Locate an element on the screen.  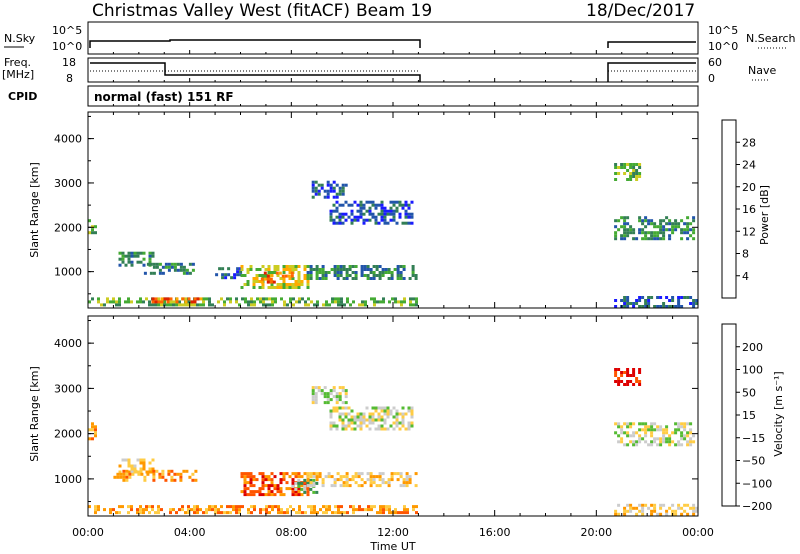
nave-ytick-bottom: 0 is located at coordinates (711, 78).